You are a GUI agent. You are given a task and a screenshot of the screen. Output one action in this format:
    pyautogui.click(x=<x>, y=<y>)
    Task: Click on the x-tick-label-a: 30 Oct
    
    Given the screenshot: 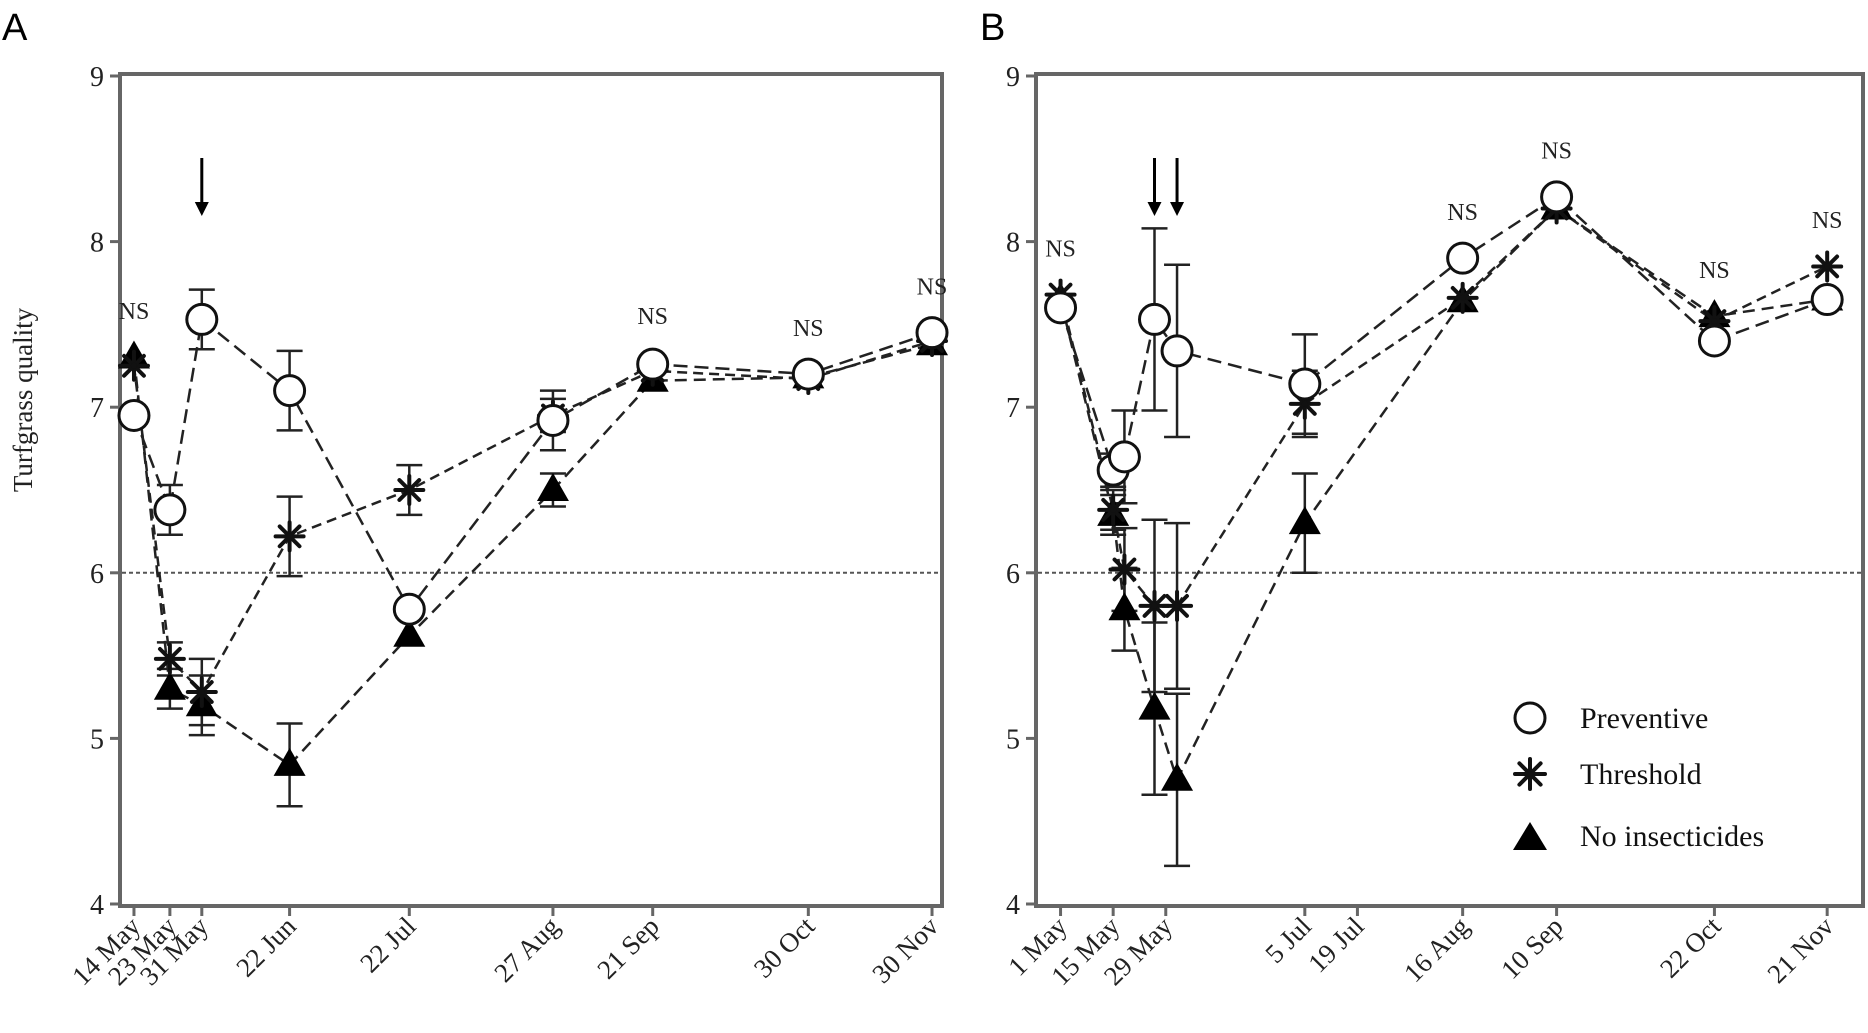 What is the action you would take?
    pyautogui.click(x=784, y=947)
    